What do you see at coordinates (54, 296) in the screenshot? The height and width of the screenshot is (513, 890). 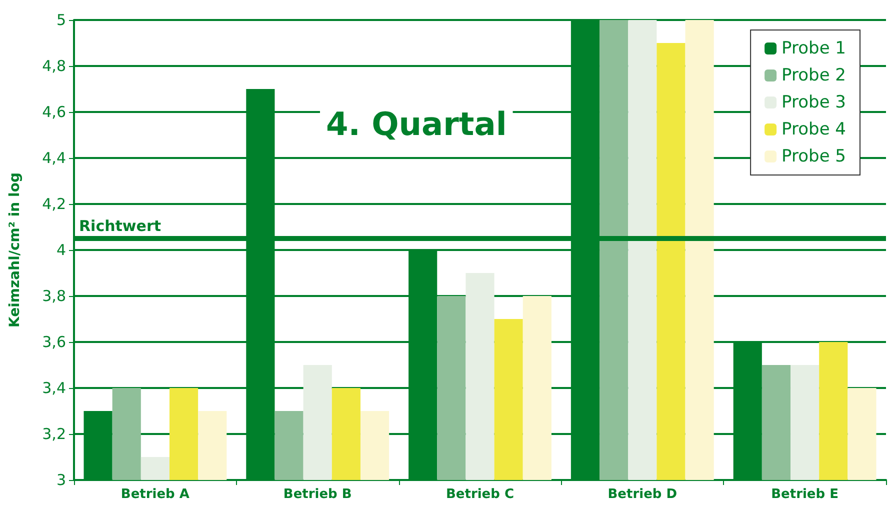 I see `y-tick-label: 3,8` at bounding box center [54, 296].